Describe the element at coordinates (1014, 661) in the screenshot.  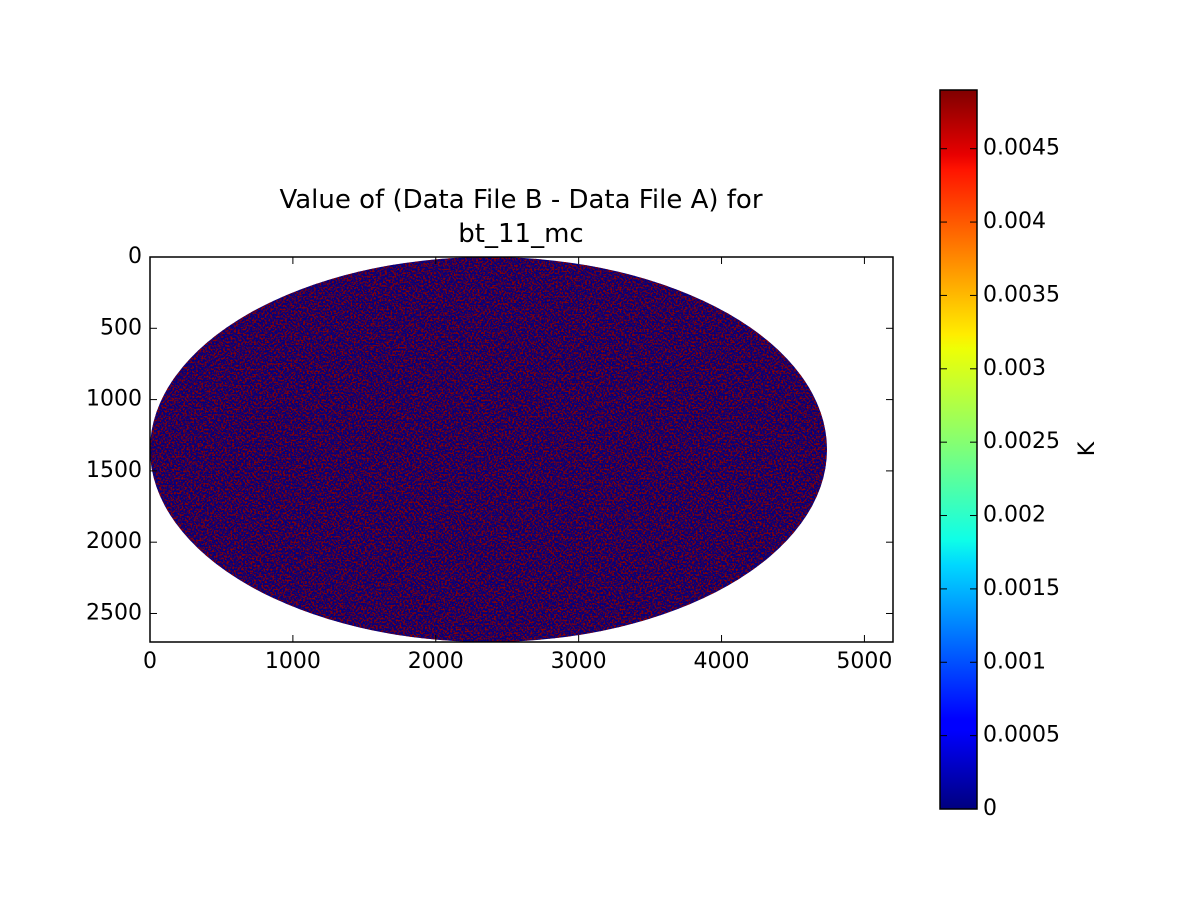
I see `colorbar-tick-label: 0.001` at that location.